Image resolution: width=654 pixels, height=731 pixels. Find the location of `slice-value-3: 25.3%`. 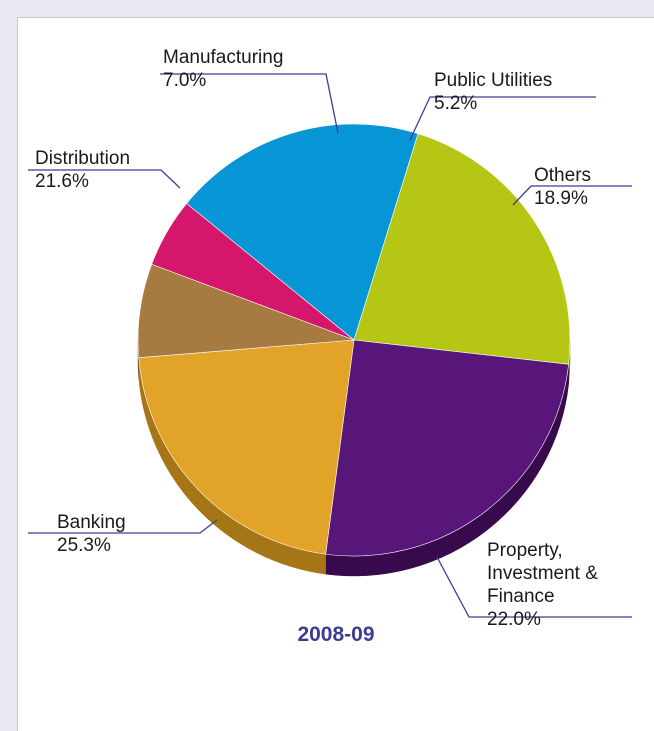

slice-value-3: 25.3% is located at coordinates (84, 545).